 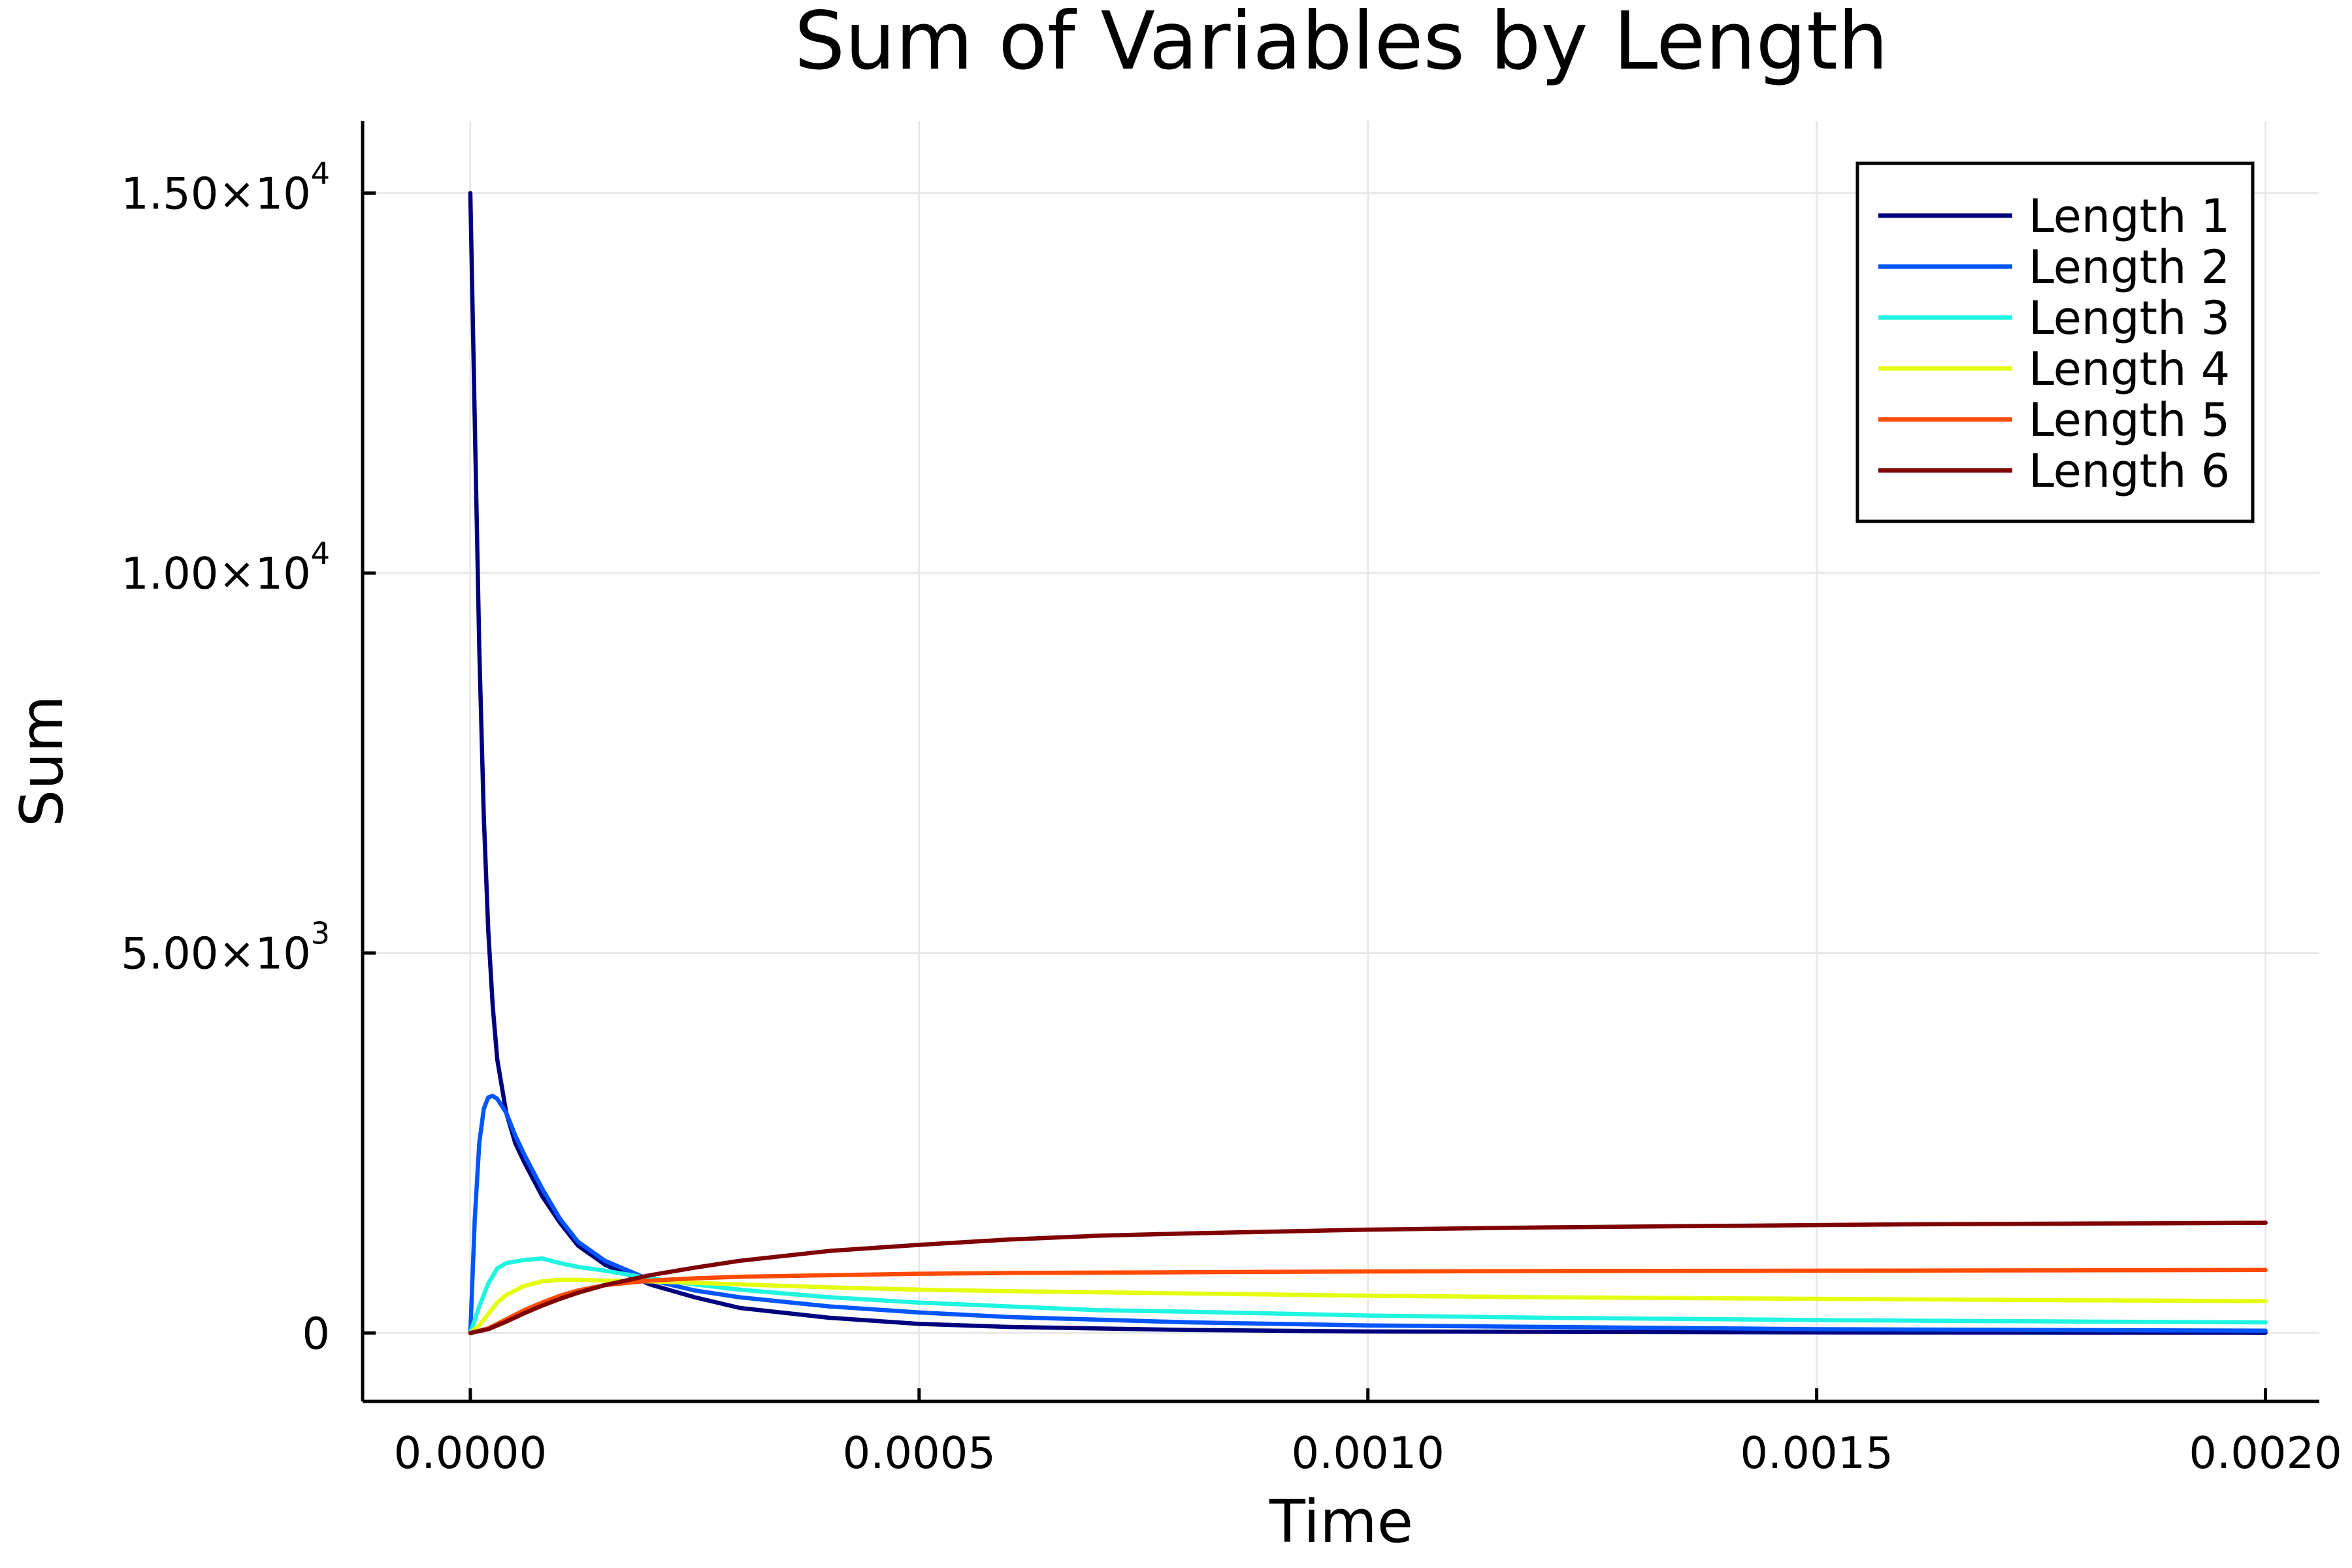 I want to click on legend-box, so click(x=2055, y=342).